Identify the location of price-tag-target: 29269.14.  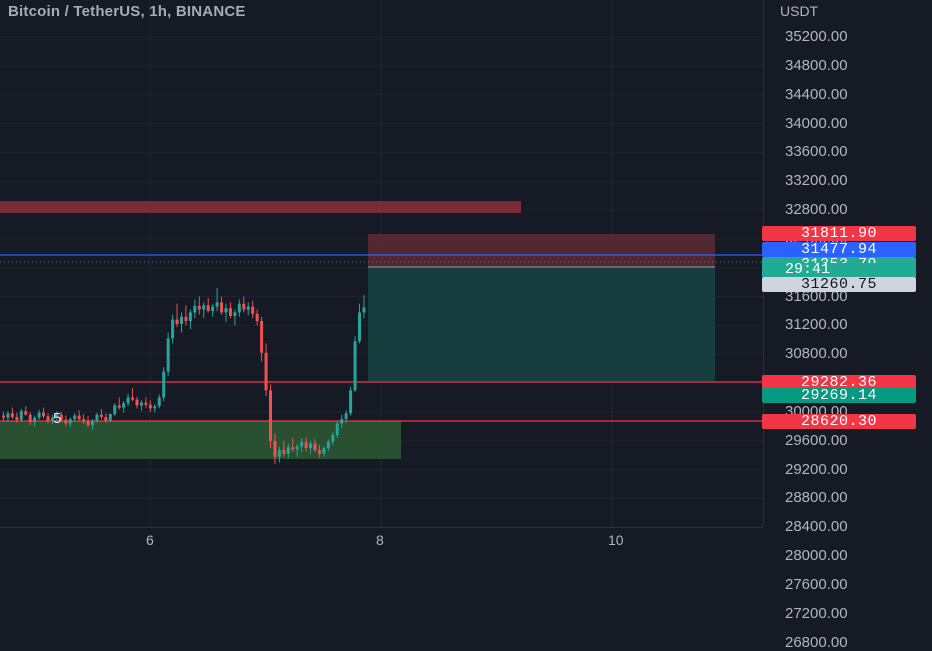
(839, 395).